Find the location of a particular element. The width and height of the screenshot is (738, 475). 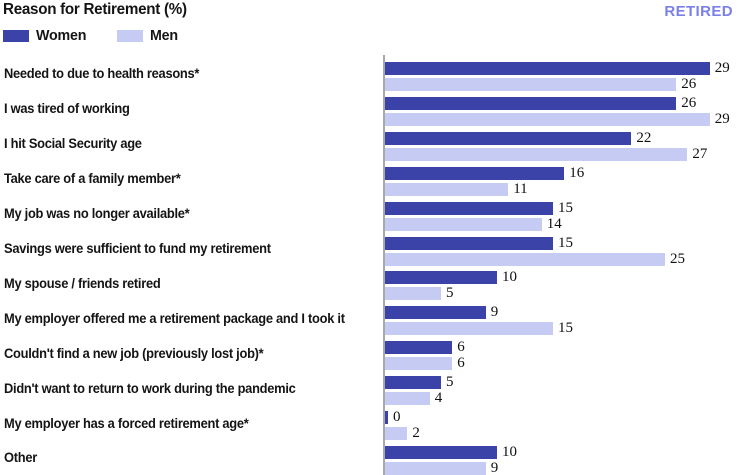

men-bar-line: 27 is located at coordinates (561, 153).